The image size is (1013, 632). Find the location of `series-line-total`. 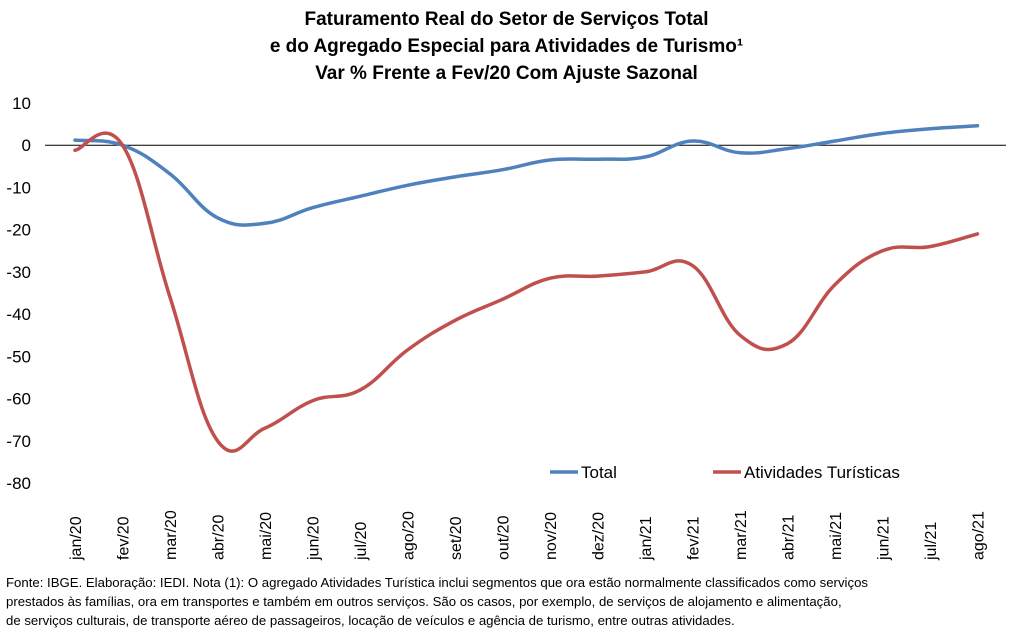

series-line-total is located at coordinates (526, 175).